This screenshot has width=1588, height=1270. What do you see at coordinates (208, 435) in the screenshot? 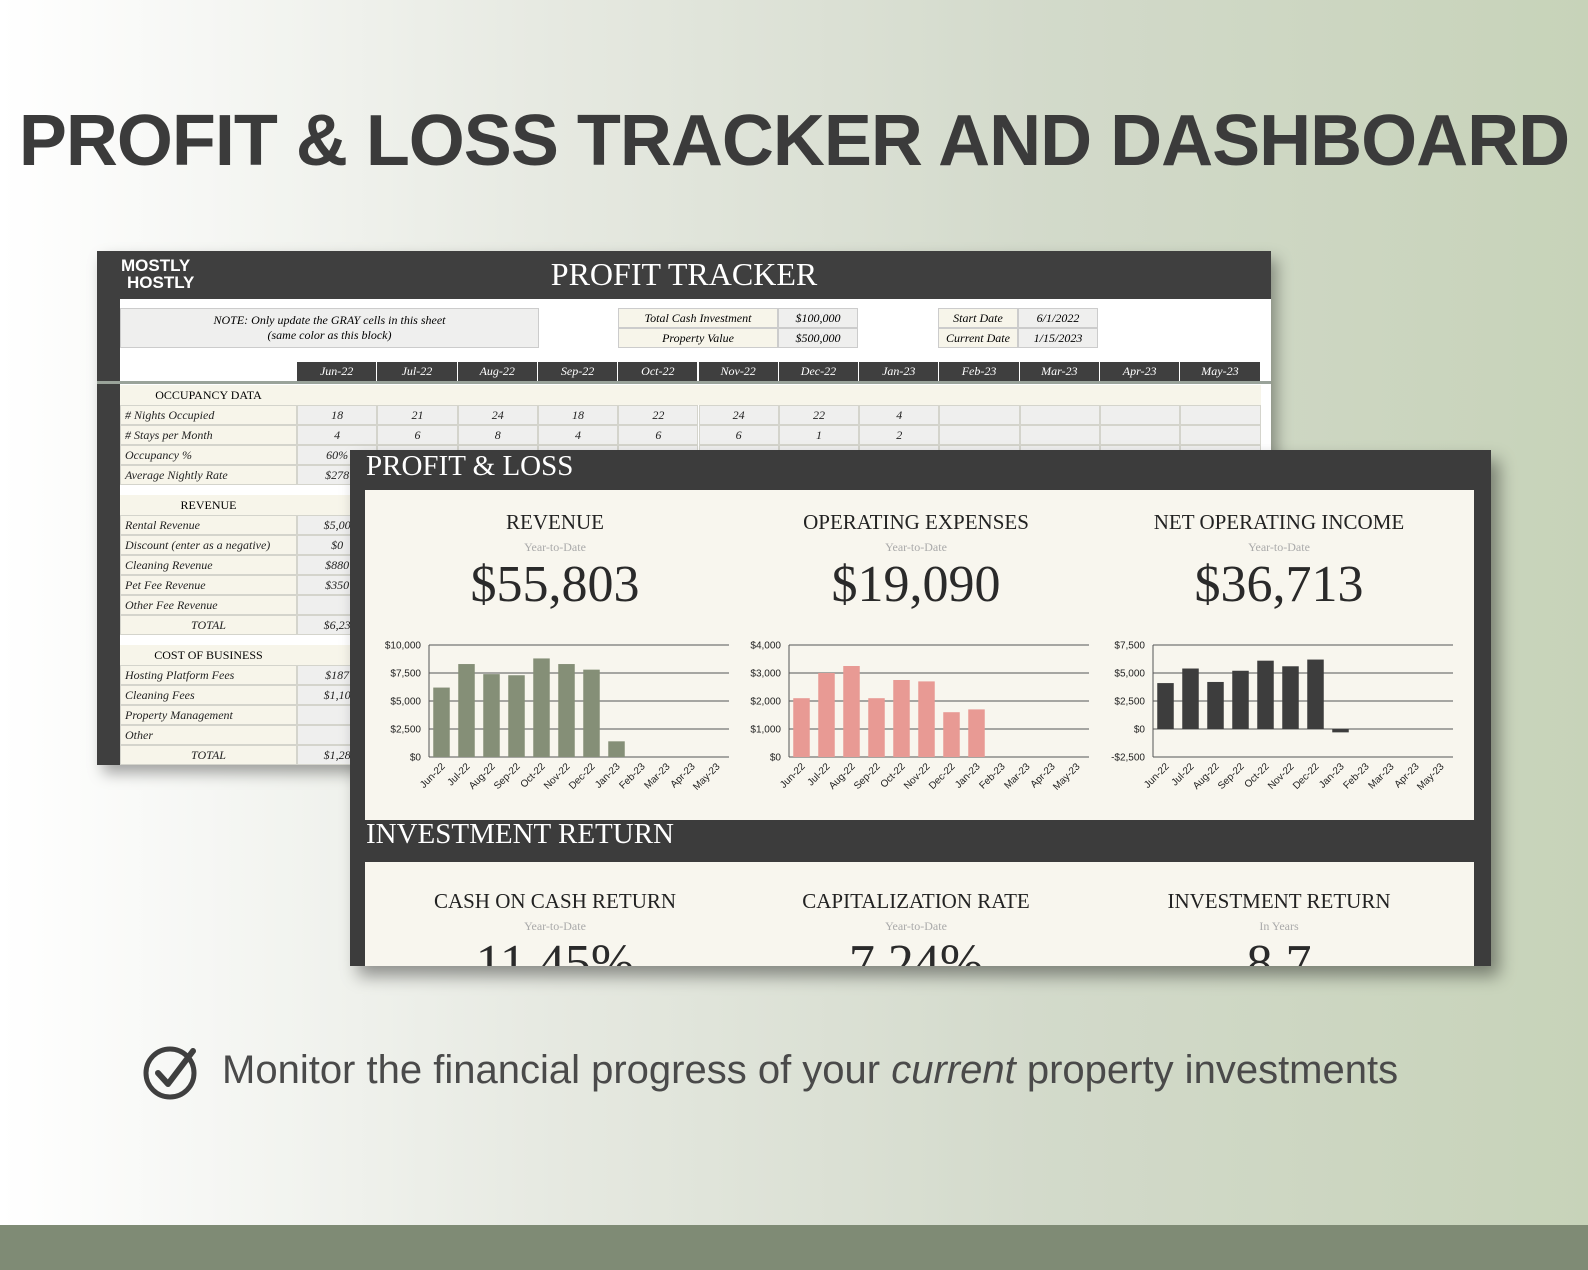
I see `row-label: # Stays per Month` at bounding box center [208, 435].